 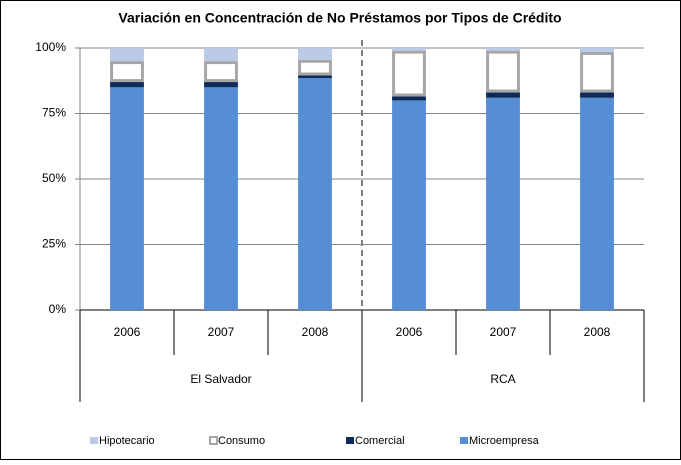 I want to click on legend-label: Hipotecario, so click(x=127, y=441).